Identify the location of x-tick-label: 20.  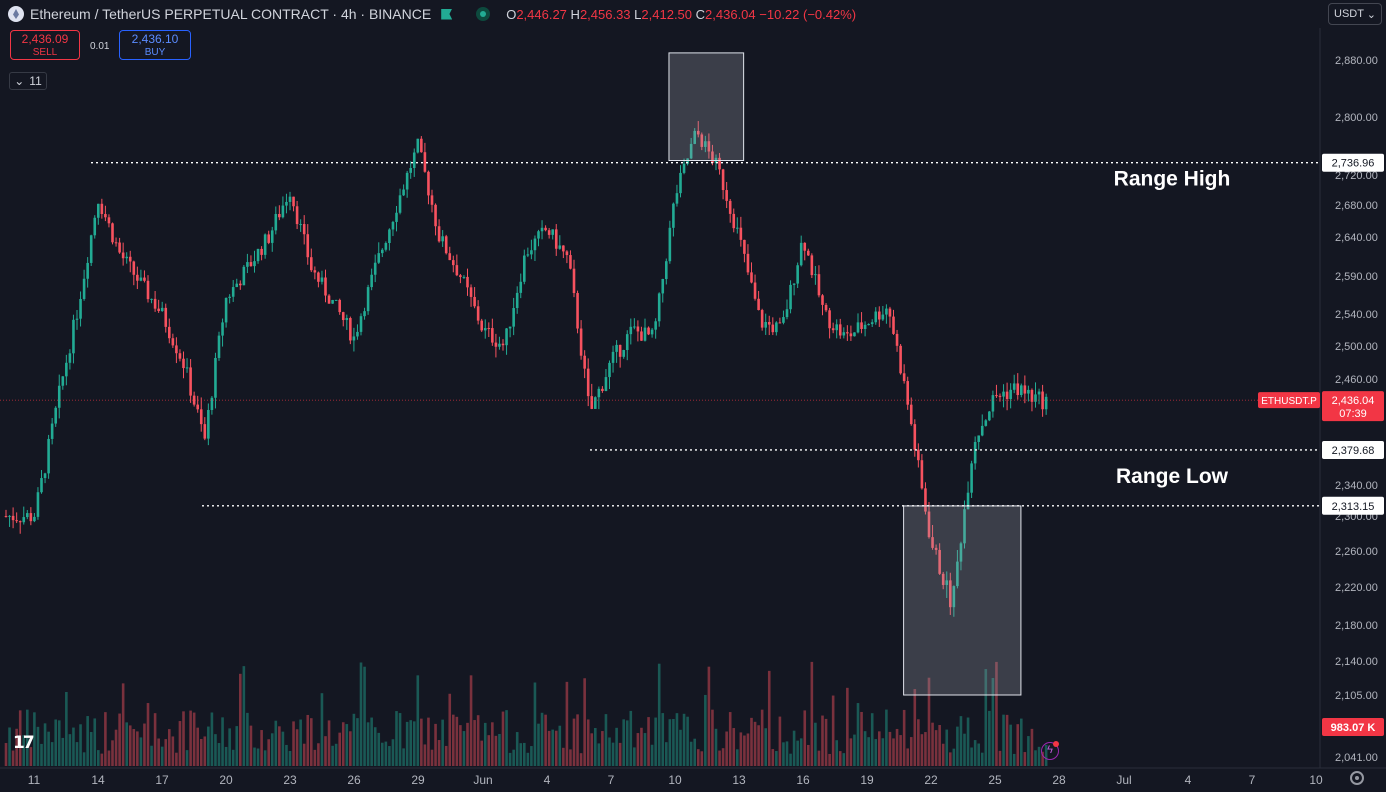
(226, 780).